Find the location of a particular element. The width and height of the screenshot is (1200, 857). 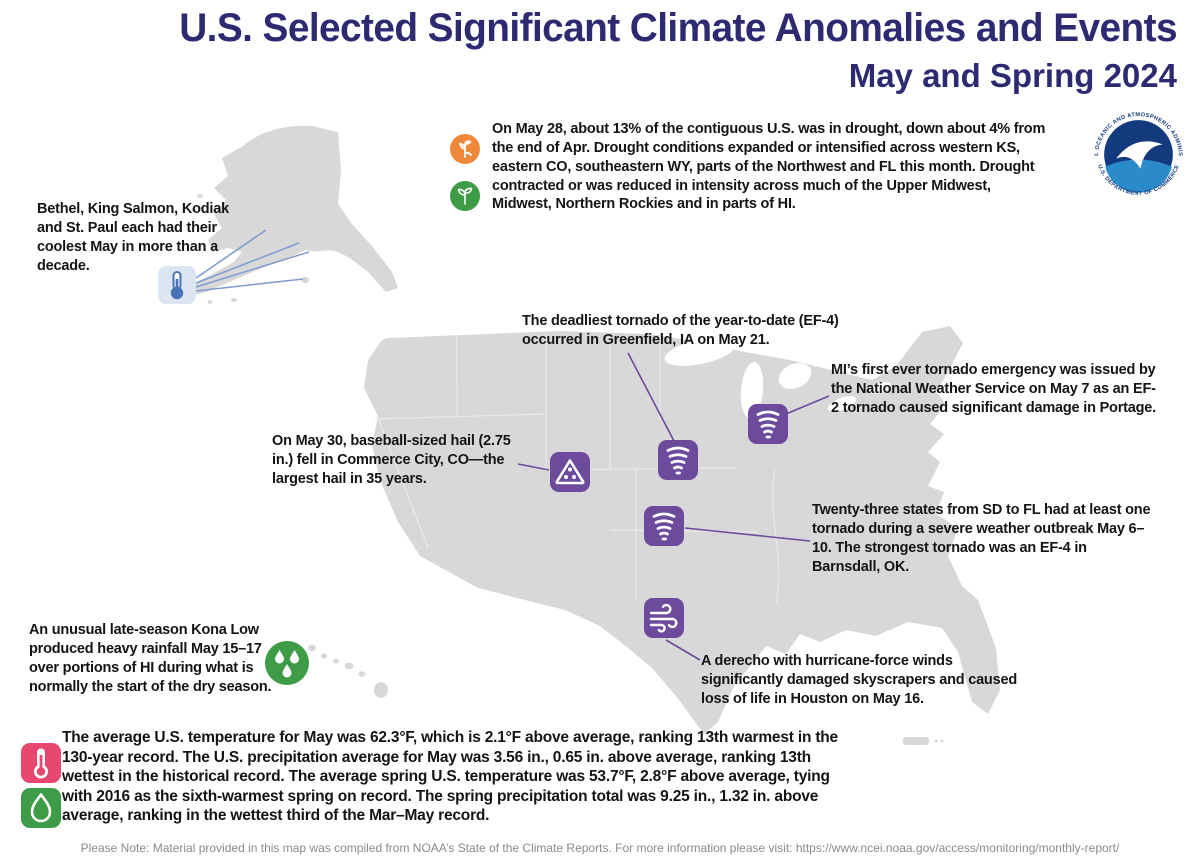

event-connector-lines is located at coordinates (673, 506).